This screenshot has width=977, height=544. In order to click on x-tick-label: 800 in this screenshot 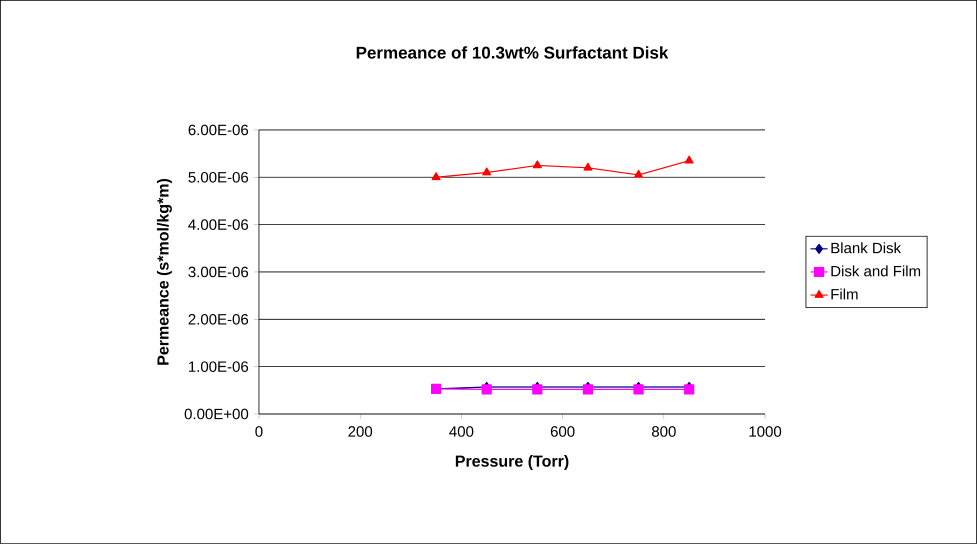, I will do `click(664, 431)`.